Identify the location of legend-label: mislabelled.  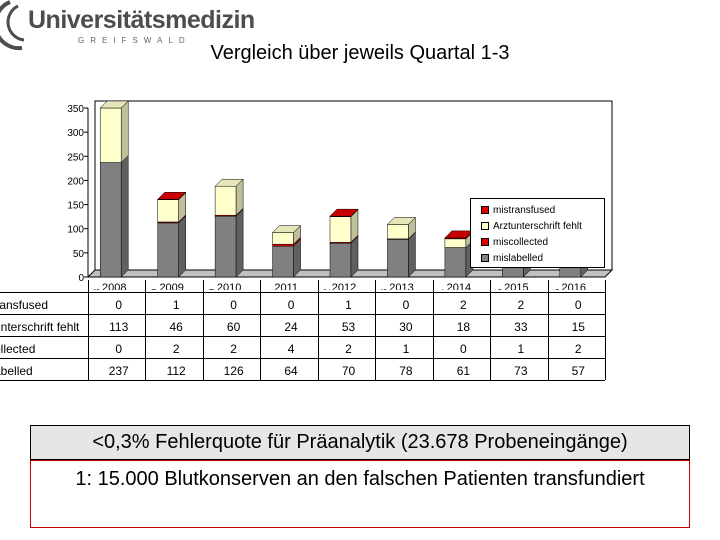
(518, 258).